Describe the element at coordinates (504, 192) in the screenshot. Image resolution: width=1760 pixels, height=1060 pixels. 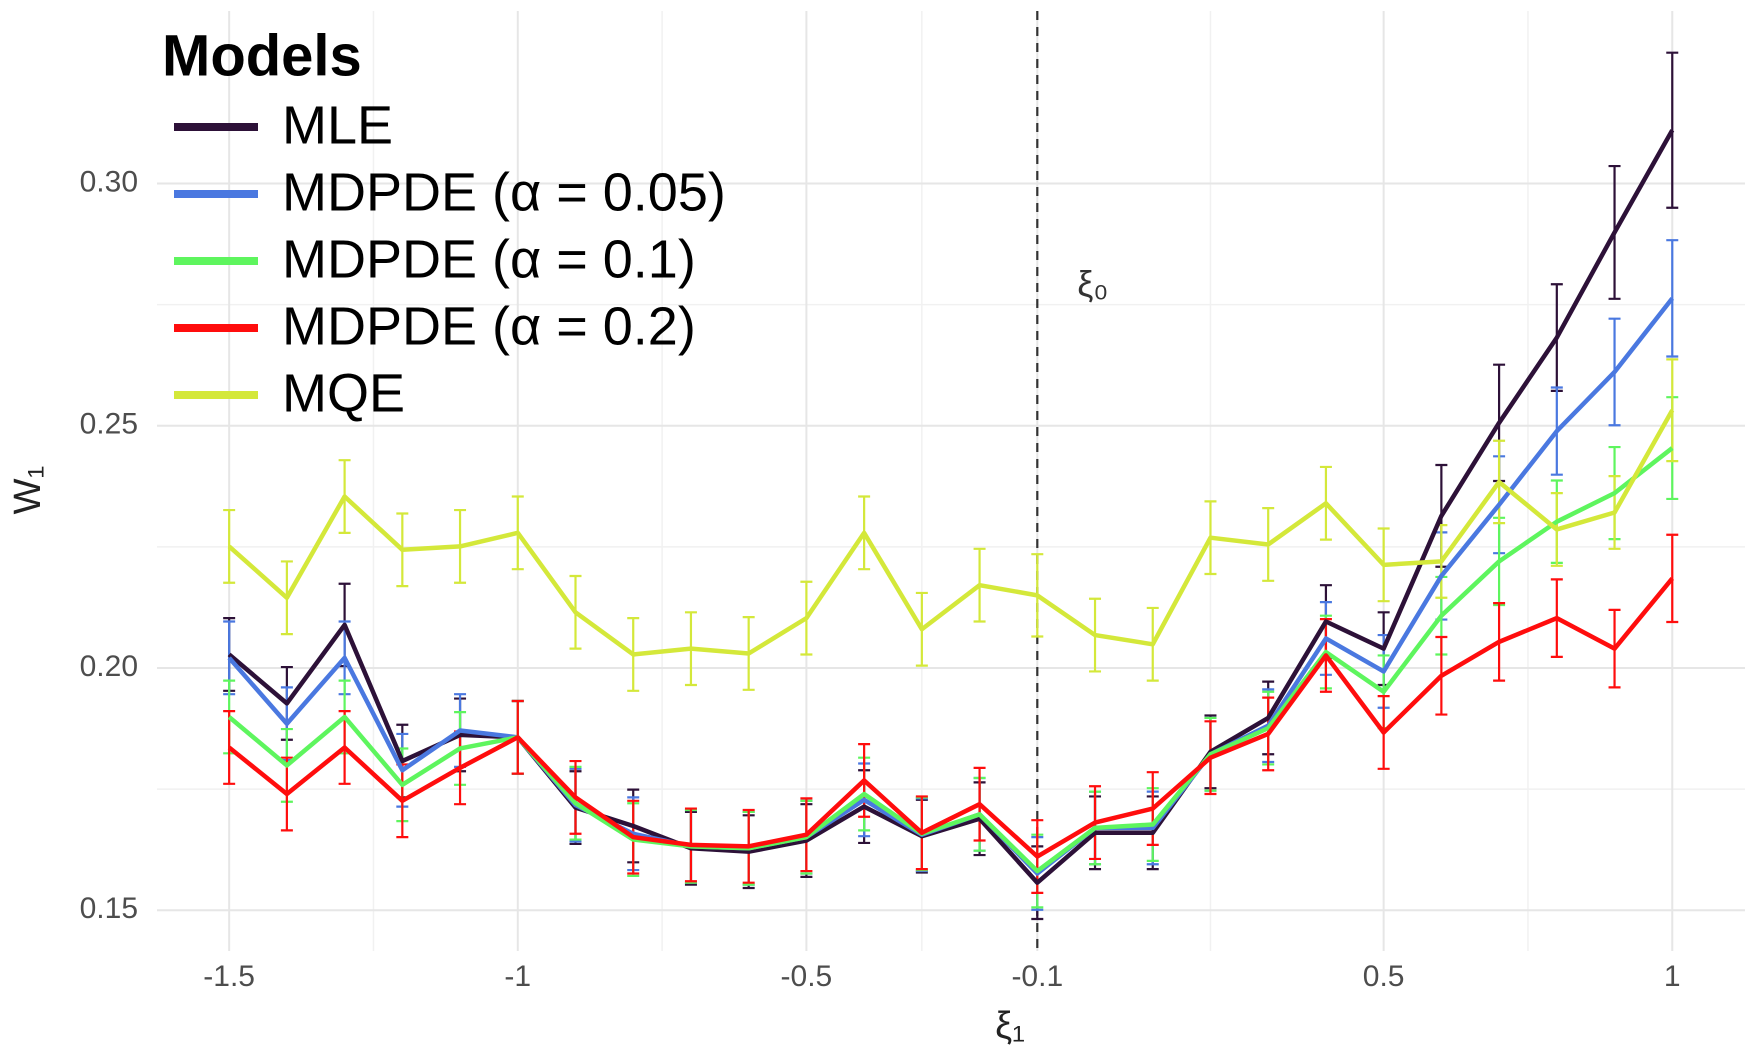
I see `legend-label: MDPDE (α = 0.05)` at that location.